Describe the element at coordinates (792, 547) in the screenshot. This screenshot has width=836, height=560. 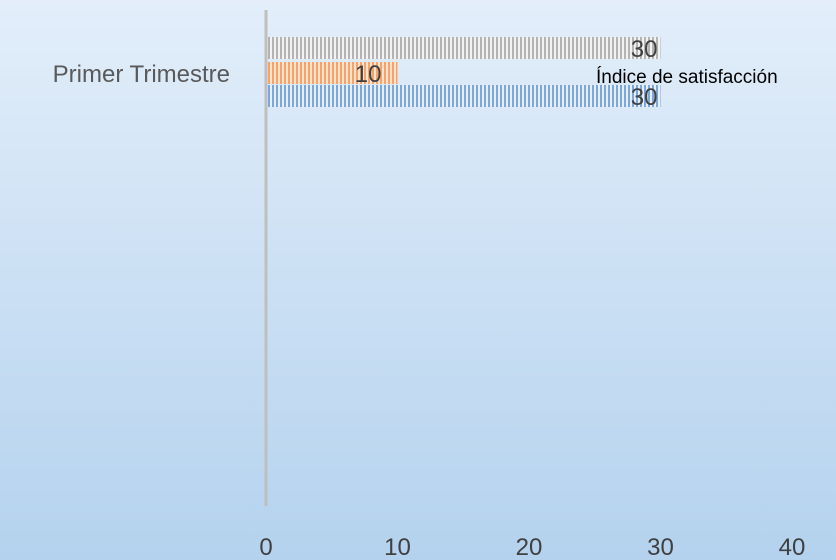
I see `x-tick-label: 40` at that location.